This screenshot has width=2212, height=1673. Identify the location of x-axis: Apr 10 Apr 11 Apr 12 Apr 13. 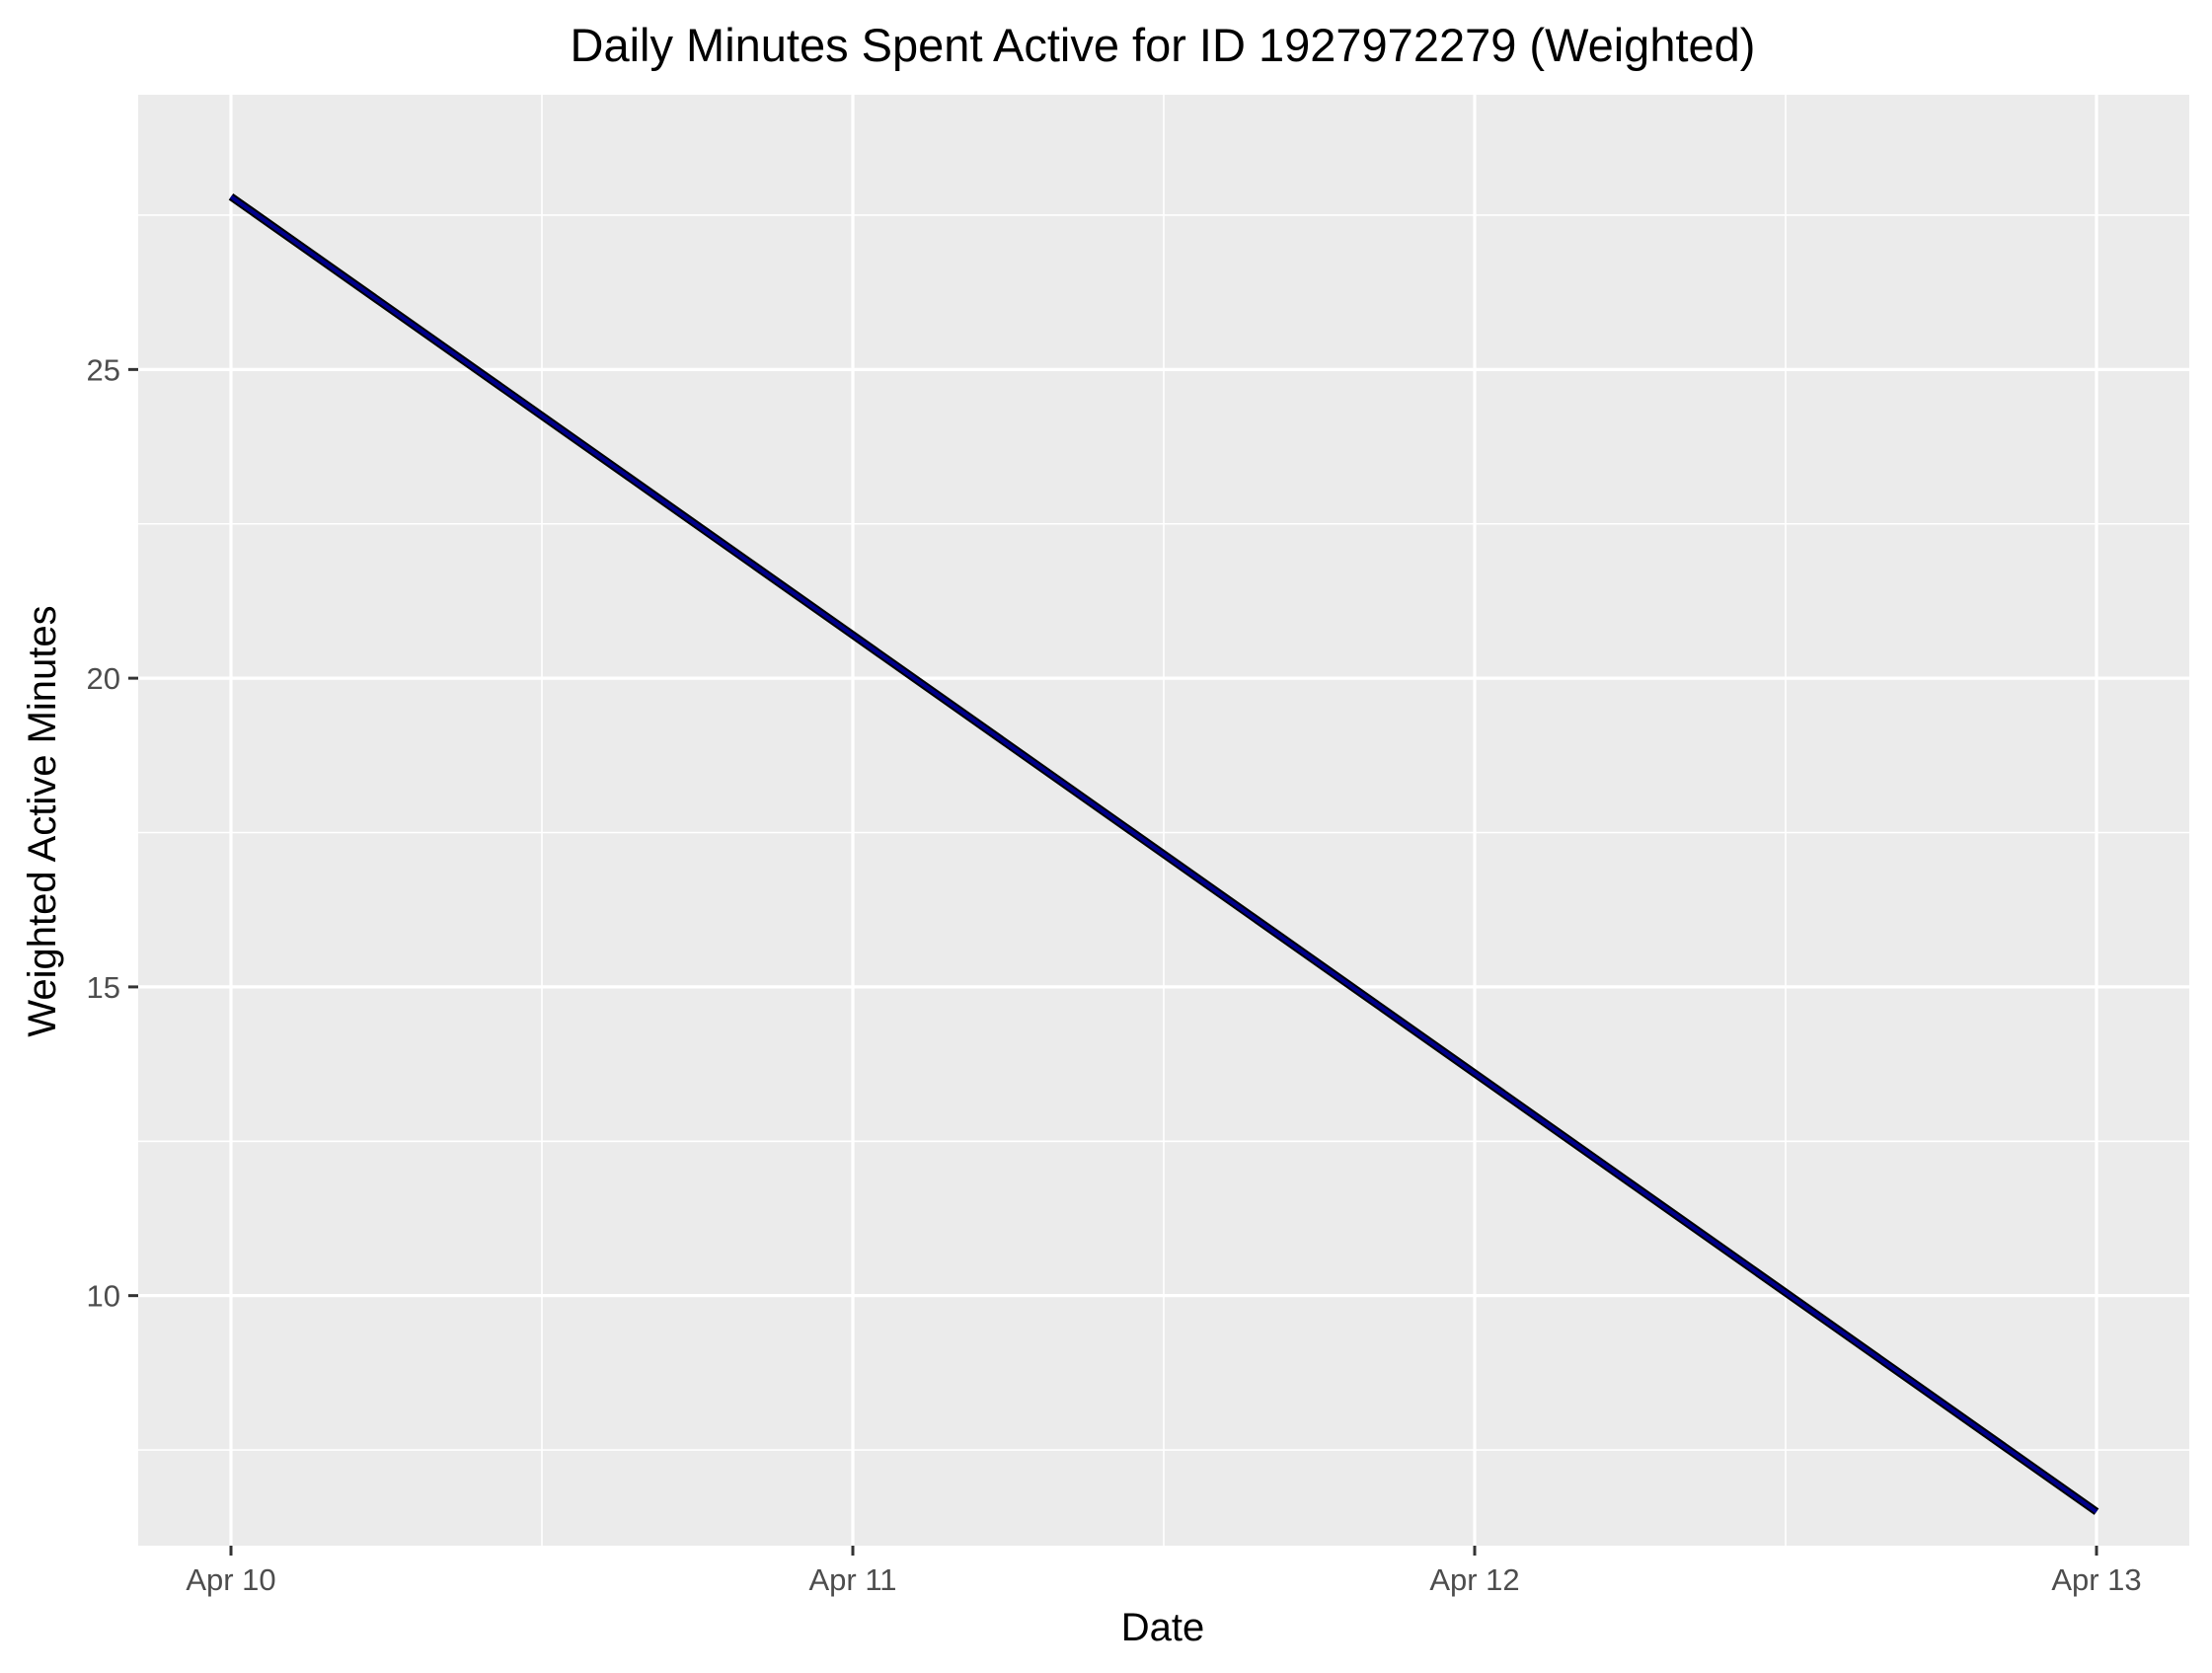
(1164, 1571).